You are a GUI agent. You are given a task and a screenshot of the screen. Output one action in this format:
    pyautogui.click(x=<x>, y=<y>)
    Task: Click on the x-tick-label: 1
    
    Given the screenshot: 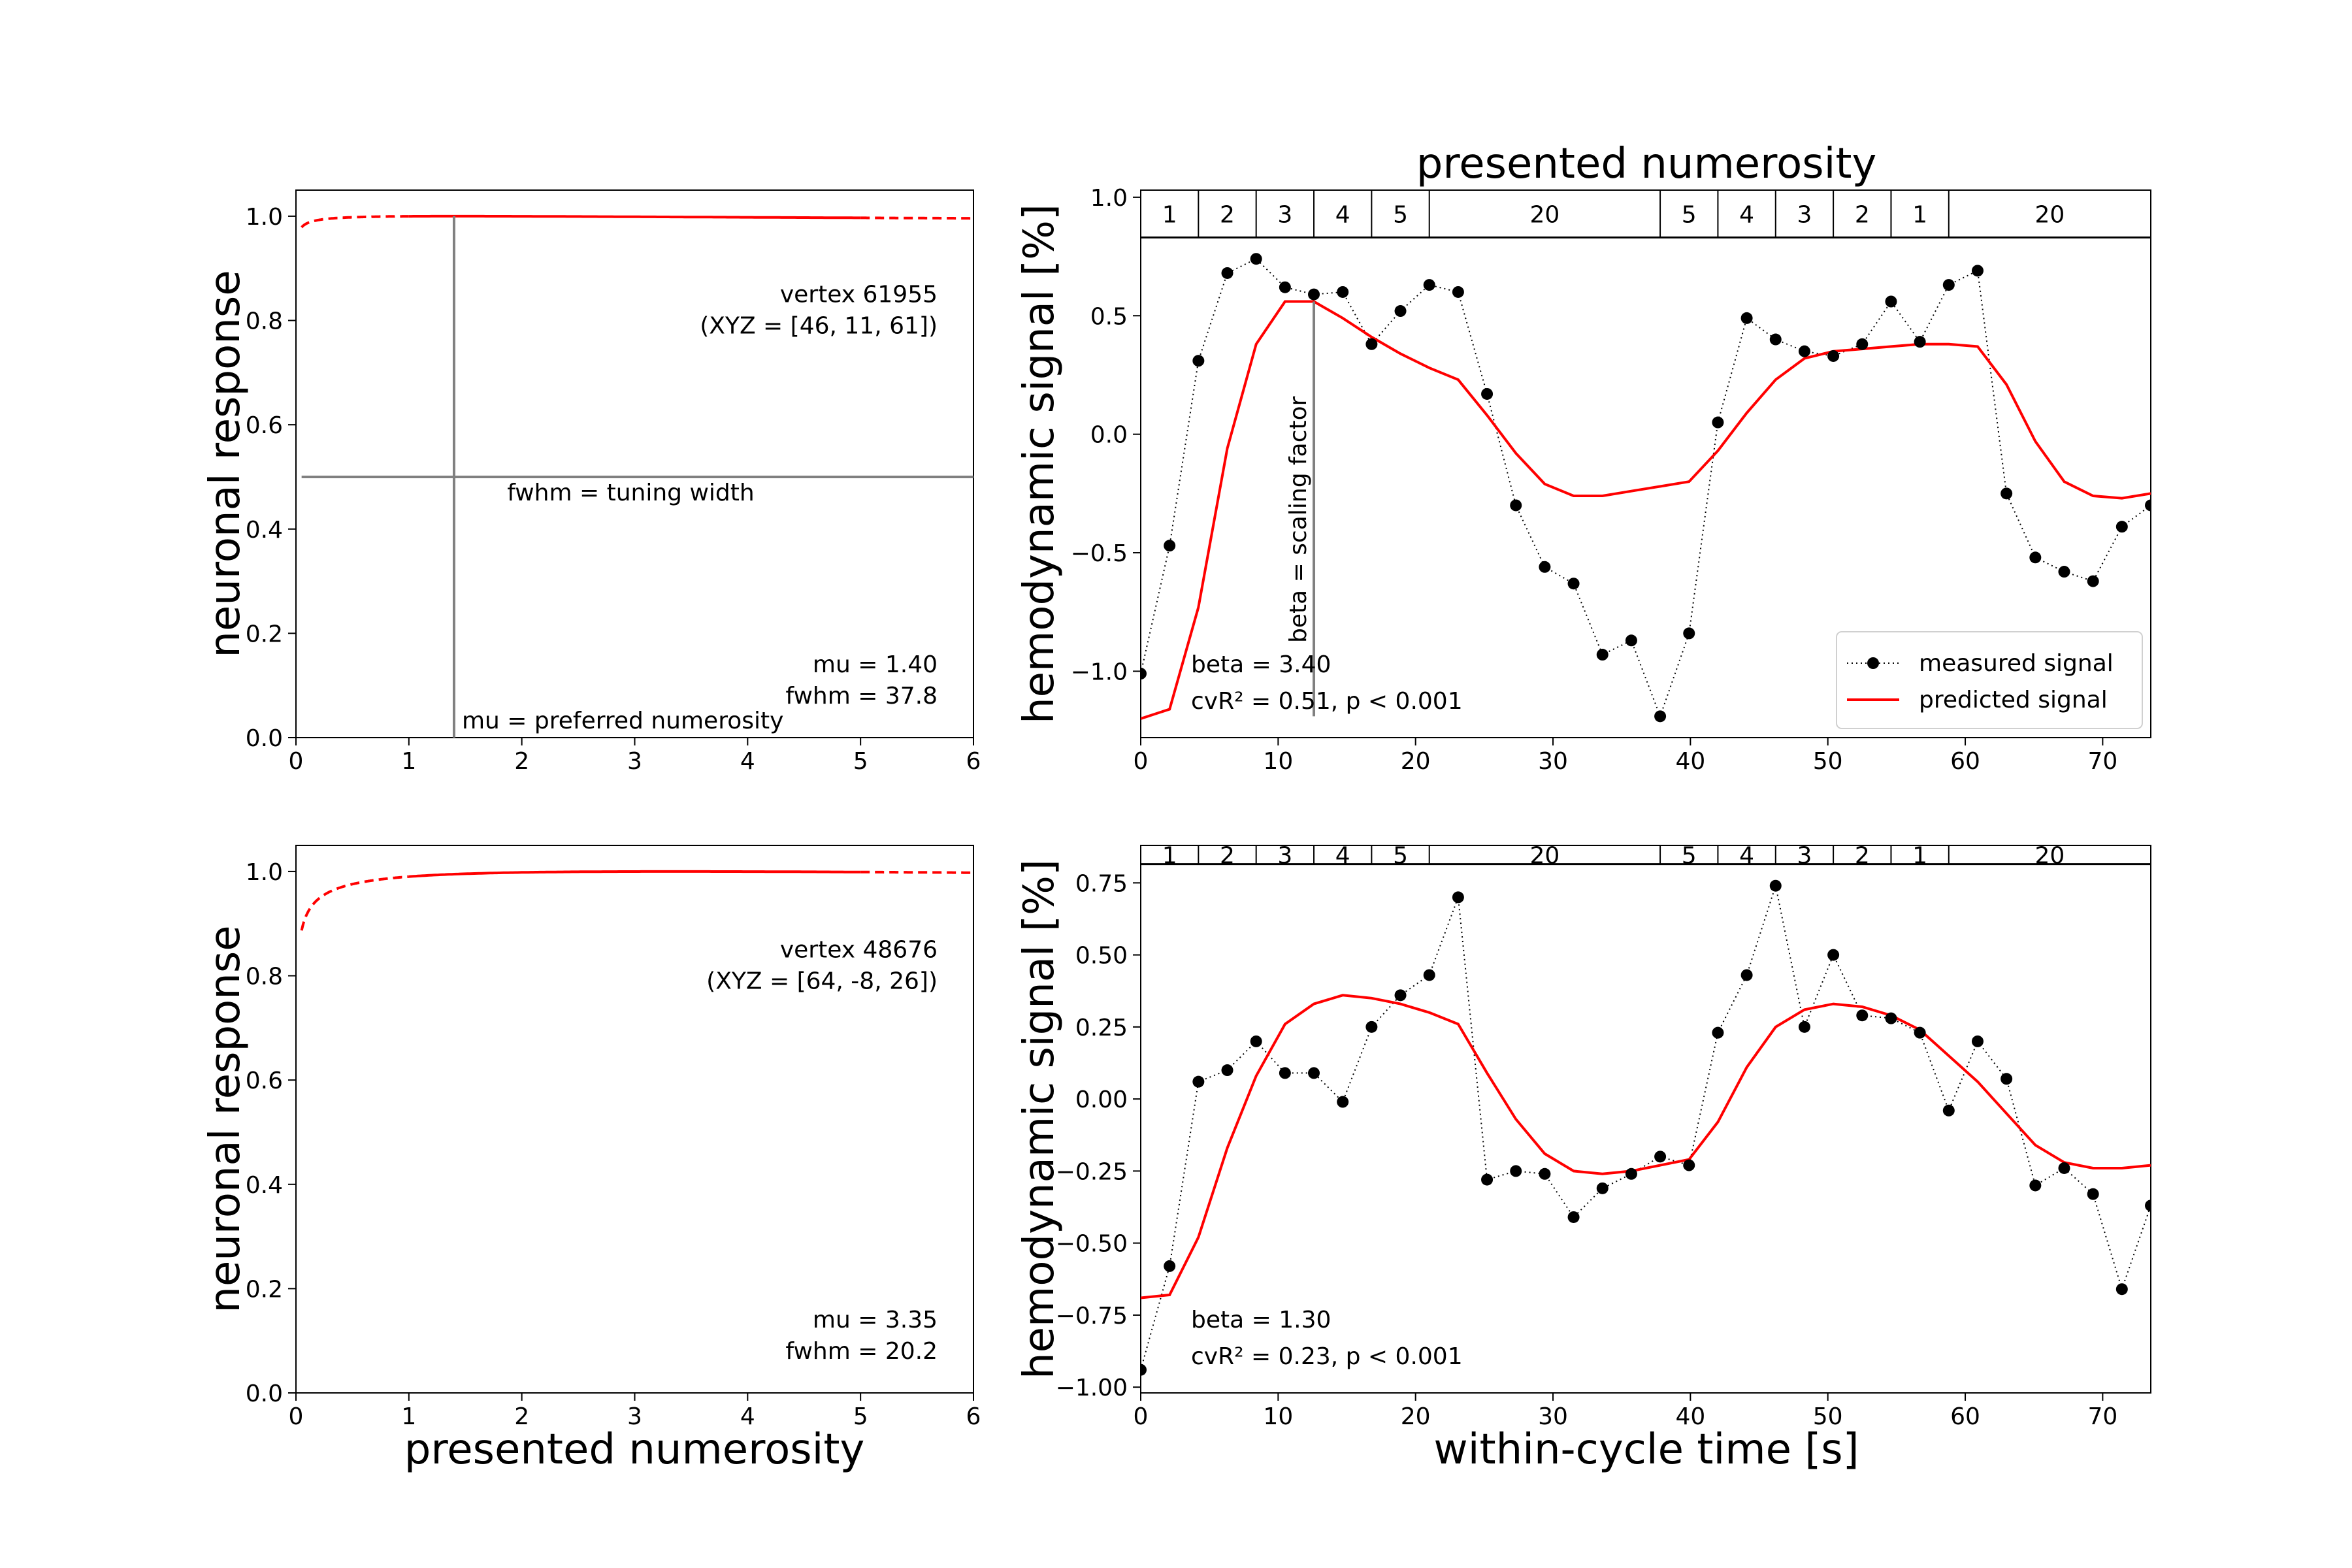 What is the action you would take?
    pyautogui.click(x=408, y=761)
    